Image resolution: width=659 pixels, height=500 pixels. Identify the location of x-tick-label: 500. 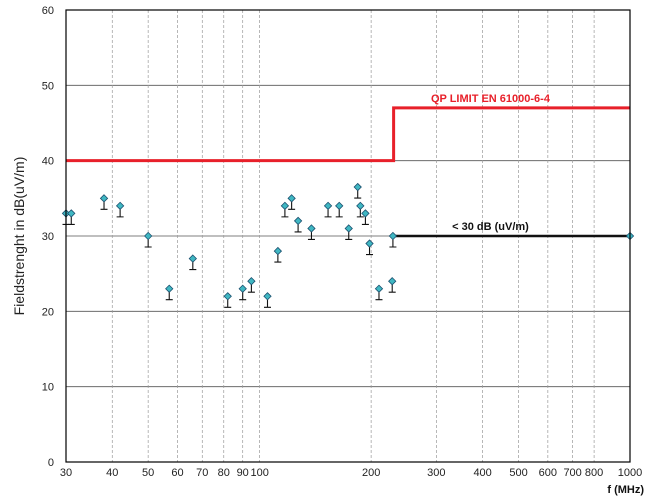
(518, 473).